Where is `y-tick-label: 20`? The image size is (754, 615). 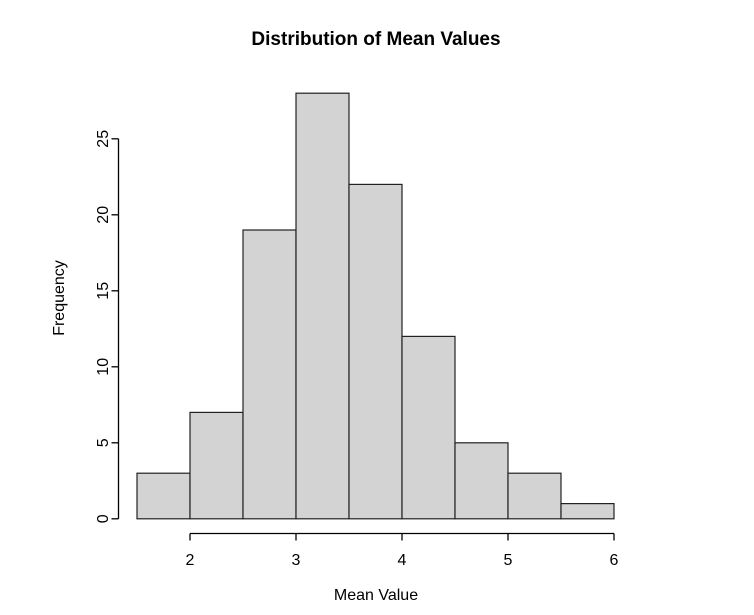
y-tick-label: 20 is located at coordinates (103, 215).